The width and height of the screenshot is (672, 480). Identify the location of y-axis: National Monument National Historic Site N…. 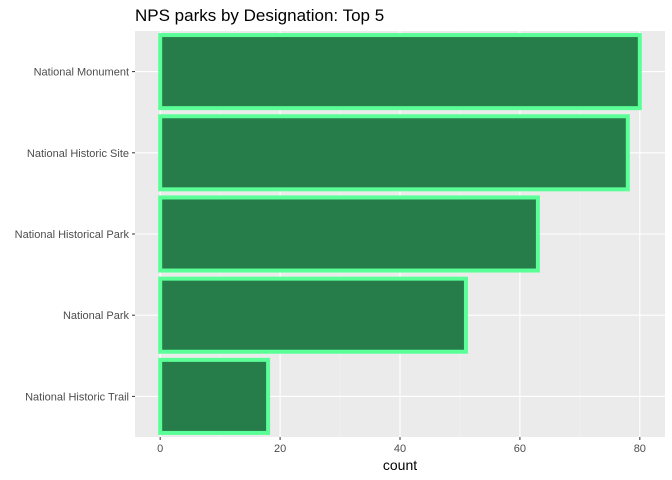
(75, 235).